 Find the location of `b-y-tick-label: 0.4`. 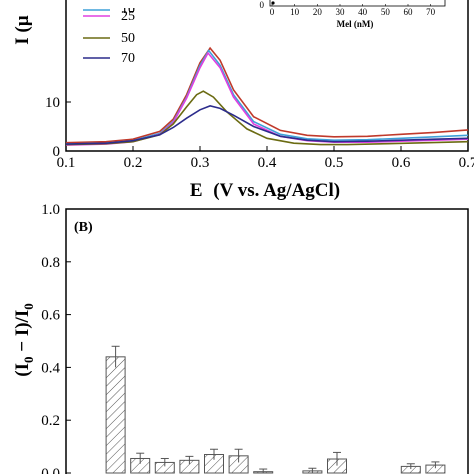

b-y-tick-label: 0.4 is located at coordinates (50, 368).